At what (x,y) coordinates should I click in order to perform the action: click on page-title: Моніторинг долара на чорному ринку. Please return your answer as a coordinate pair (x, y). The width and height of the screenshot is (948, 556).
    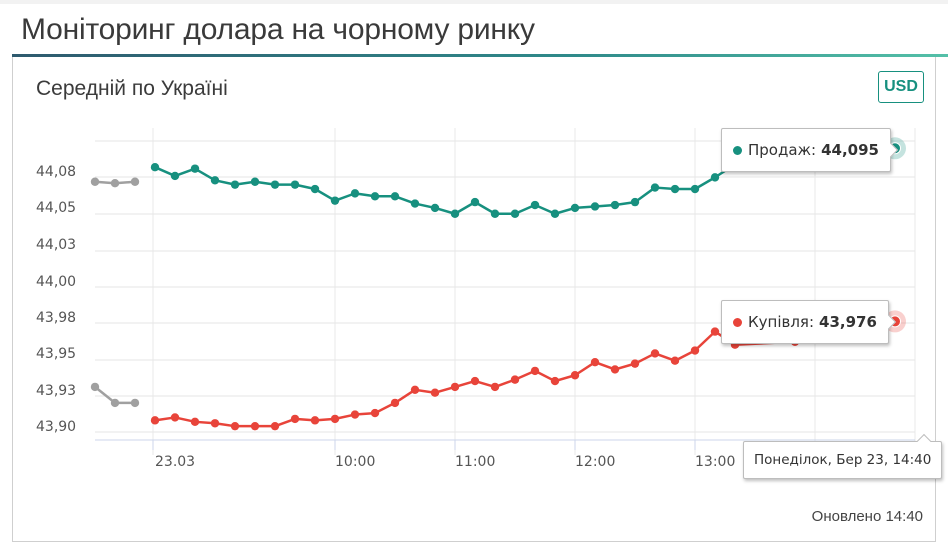
    Looking at the image, I should click on (278, 29).